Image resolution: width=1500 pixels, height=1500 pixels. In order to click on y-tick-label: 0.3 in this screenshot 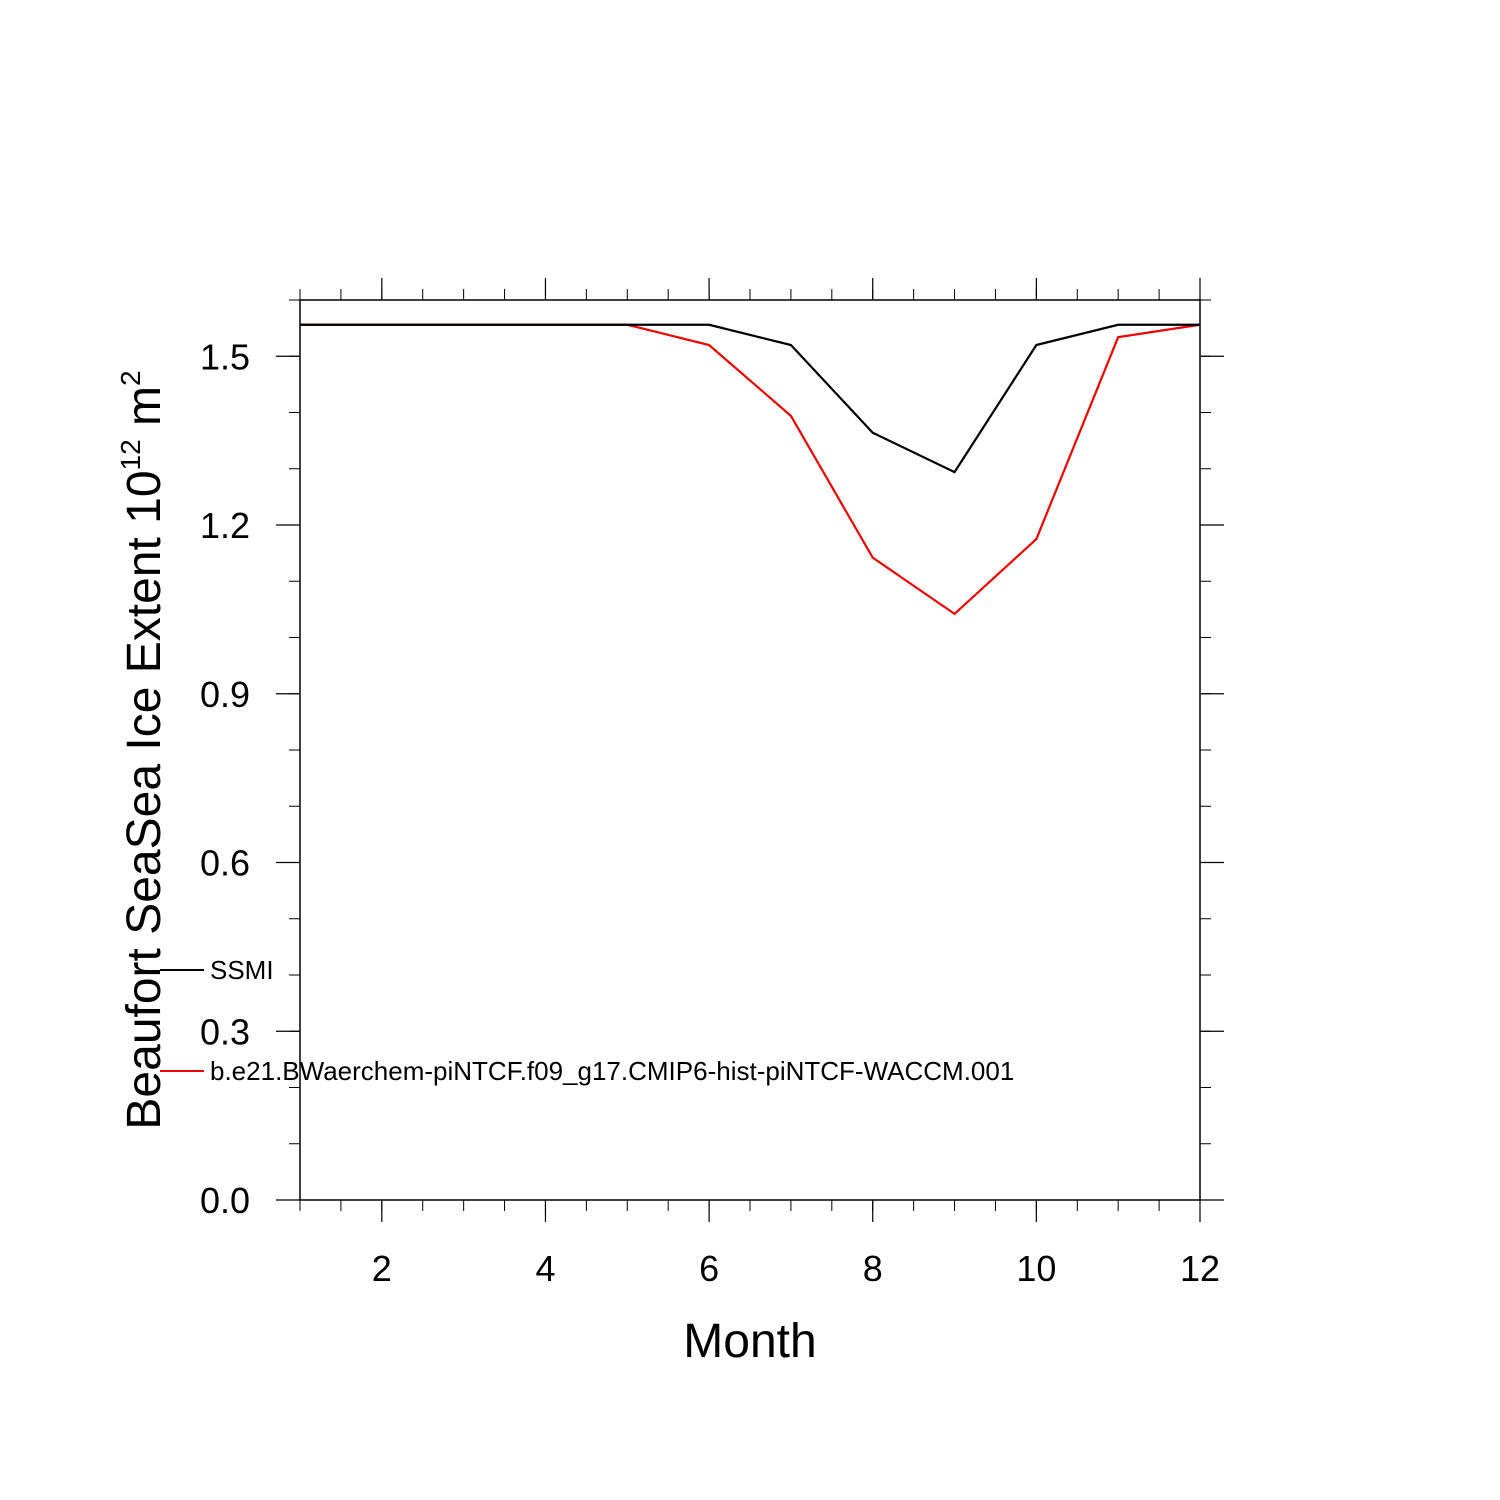, I will do `click(225, 1031)`.